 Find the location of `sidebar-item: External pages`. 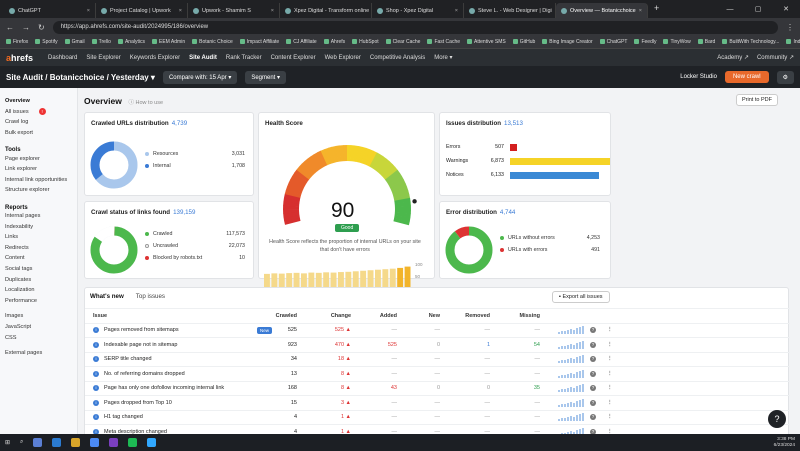

sidebar-item: External pages is located at coordinates (24, 353).